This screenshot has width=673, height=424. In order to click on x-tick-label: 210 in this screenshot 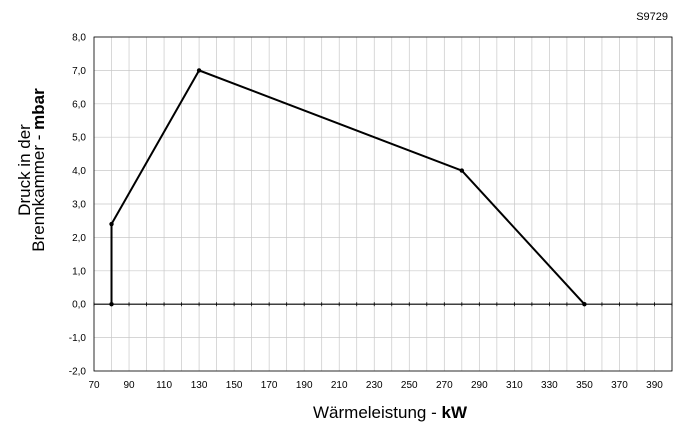, I will do `click(339, 385)`.